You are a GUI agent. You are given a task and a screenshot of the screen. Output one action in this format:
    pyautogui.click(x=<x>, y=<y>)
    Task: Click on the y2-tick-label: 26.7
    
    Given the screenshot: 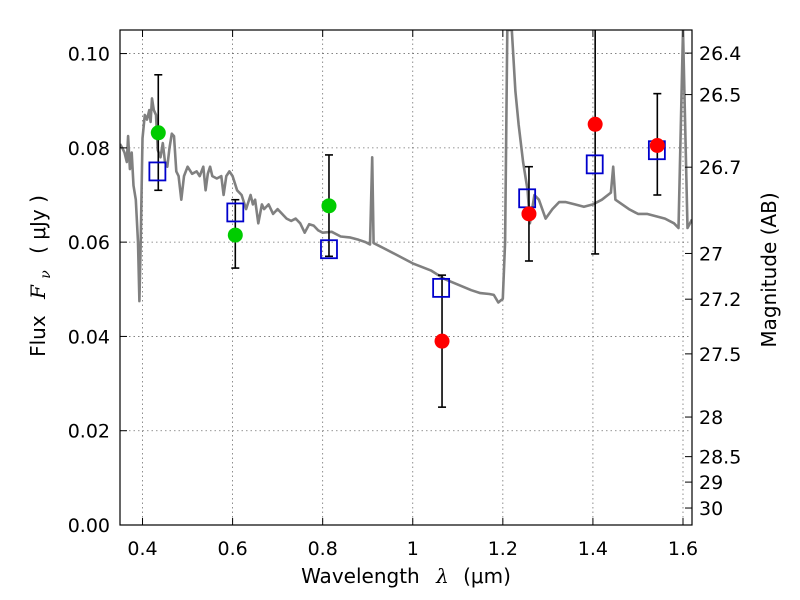 What is the action you would take?
    pyautogui.click(x=720, y=168)
    